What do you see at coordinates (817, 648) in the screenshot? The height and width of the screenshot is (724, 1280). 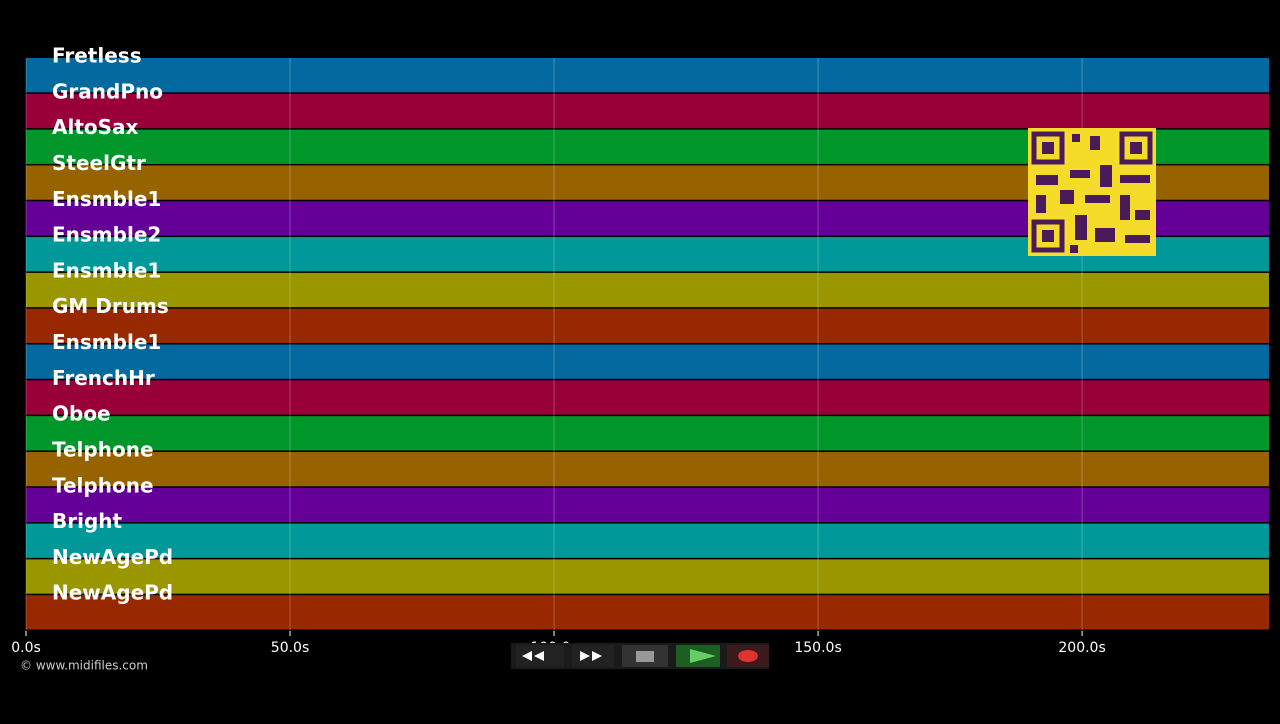 I see `tick-label: 150.0s` at bounding box center [817, 648].